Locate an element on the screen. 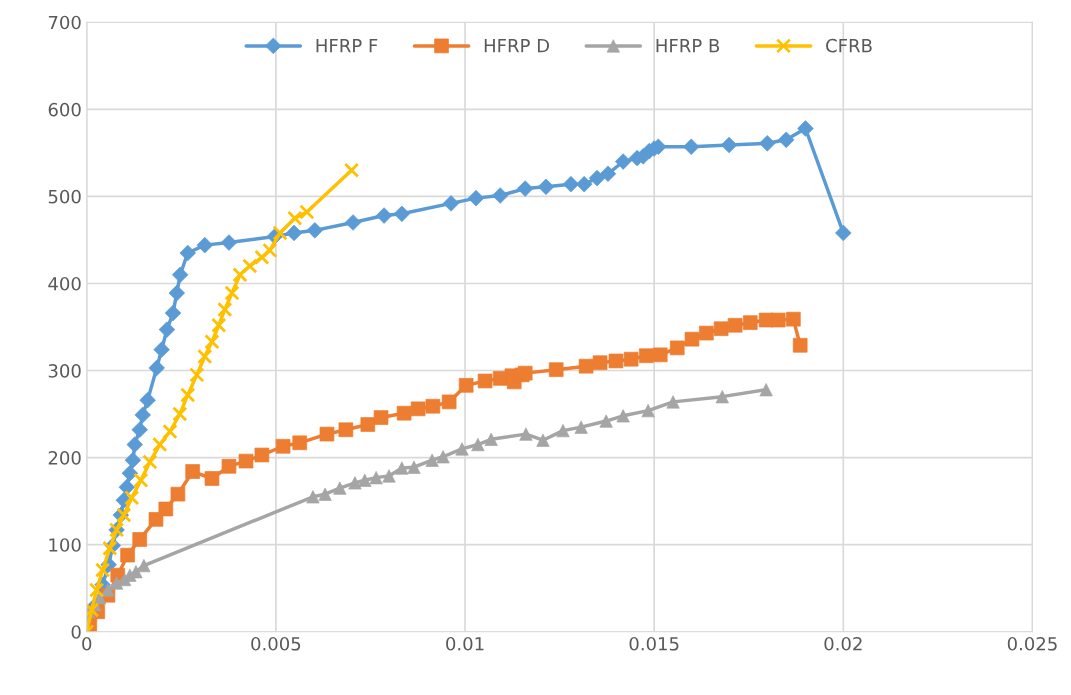  y-tick-label: 500 is located at coordinates (64, 196).